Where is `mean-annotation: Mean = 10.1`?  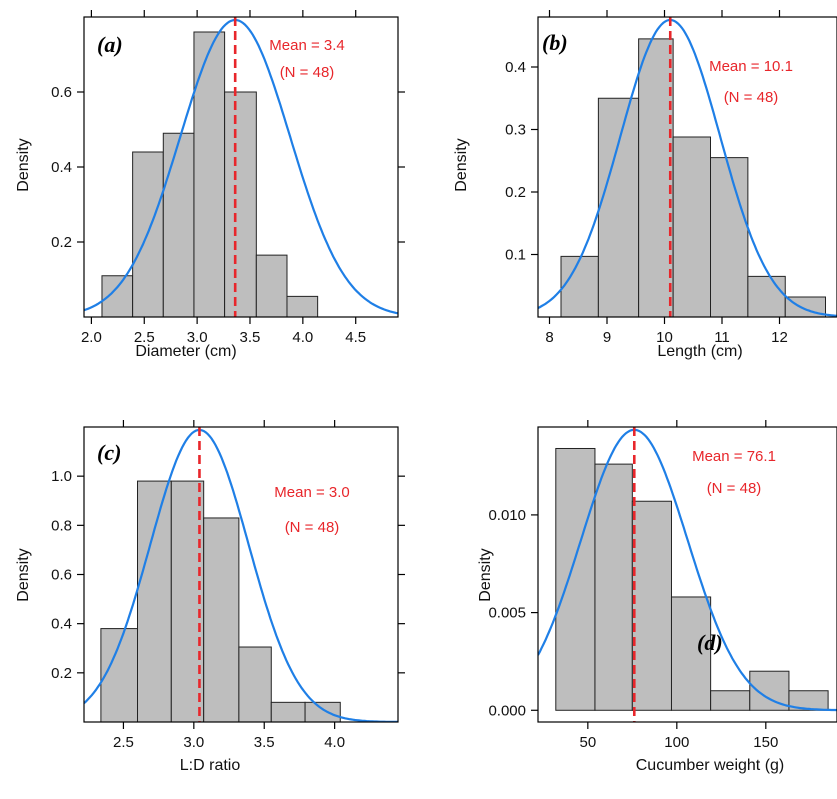 mean-annotation: Mean = 10.1 is located at coordinates (751, 66).